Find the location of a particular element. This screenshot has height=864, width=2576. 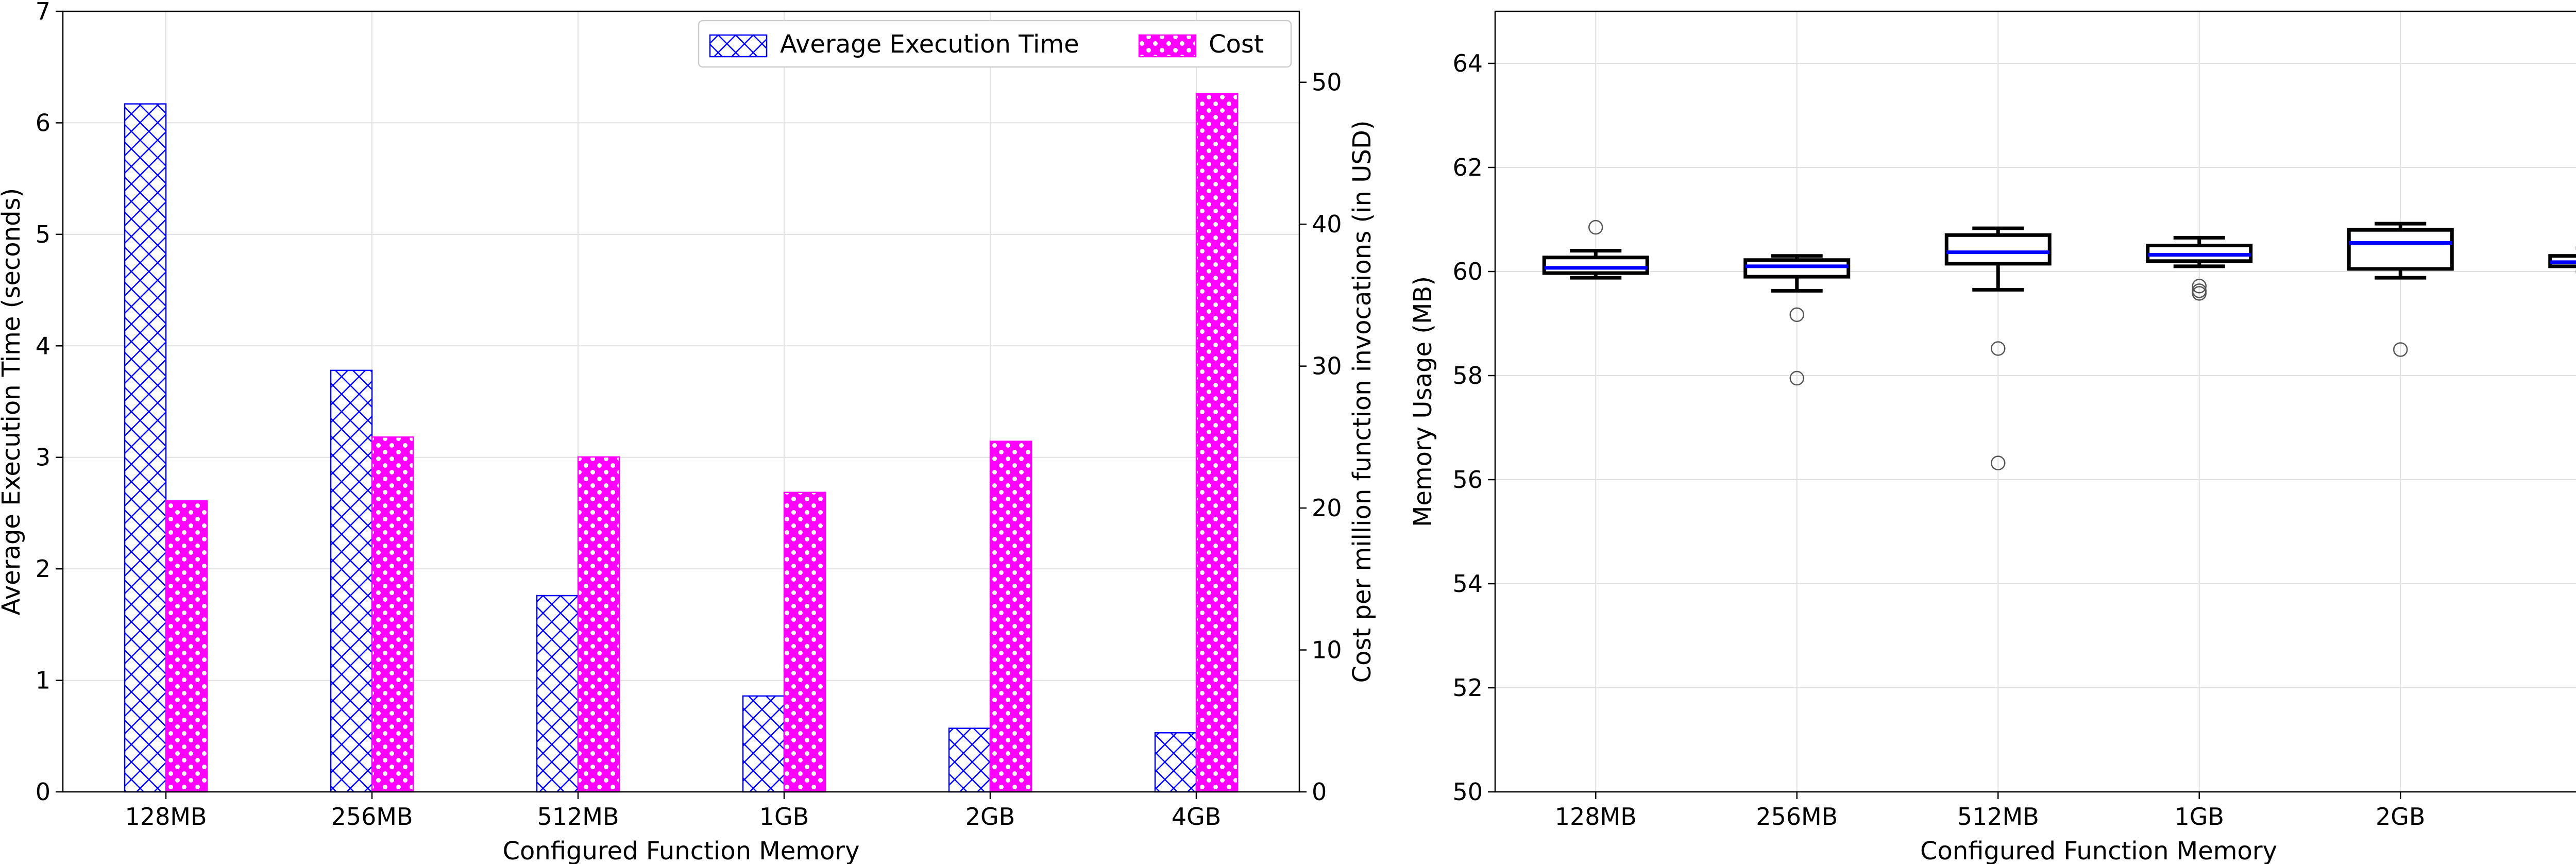

left-x-axis-ticks: 128MB 256MB 512MB 1GB 2GB 4GB is located at coordinates (673, 812).